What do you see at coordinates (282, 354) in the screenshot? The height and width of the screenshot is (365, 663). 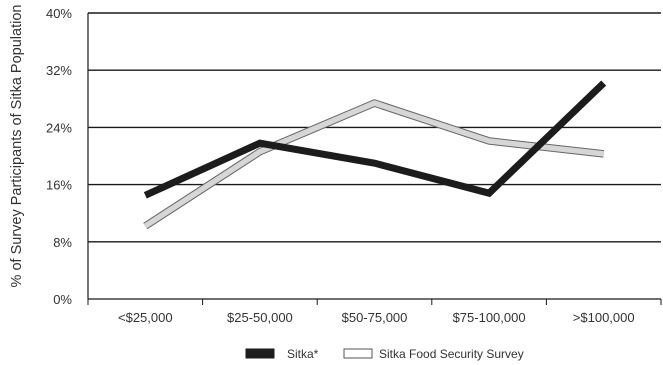 I see `legend-item: Sitka*` at bounding box center [282, 354].